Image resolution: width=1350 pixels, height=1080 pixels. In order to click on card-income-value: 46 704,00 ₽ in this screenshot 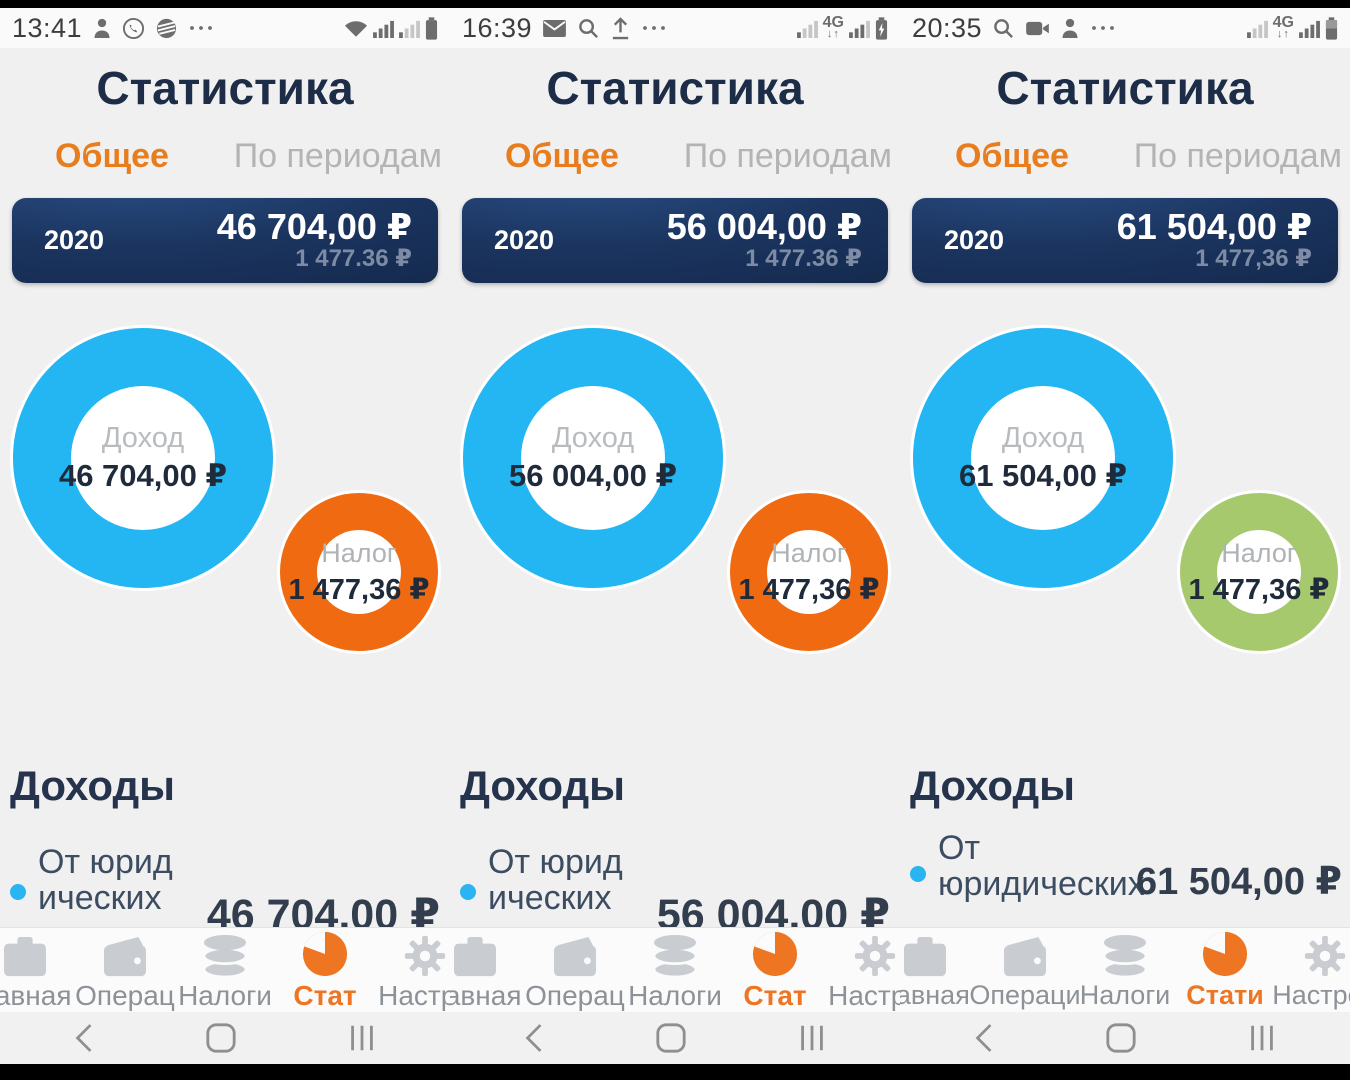, I will do `click(314, 227)`.